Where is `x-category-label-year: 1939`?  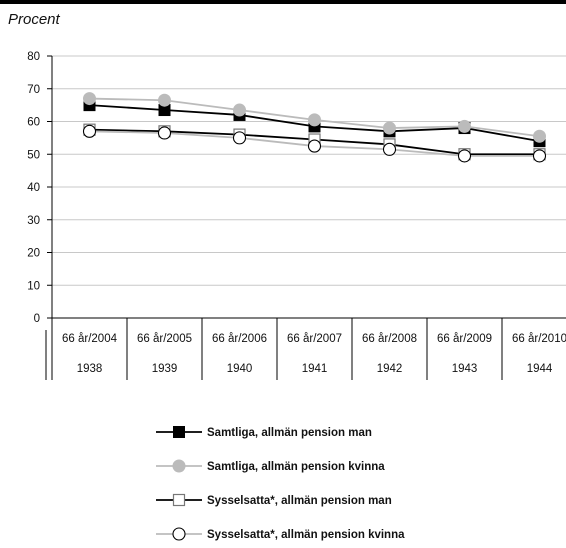 x-category-label-year: 1939 is located at coordinates (165, 369).